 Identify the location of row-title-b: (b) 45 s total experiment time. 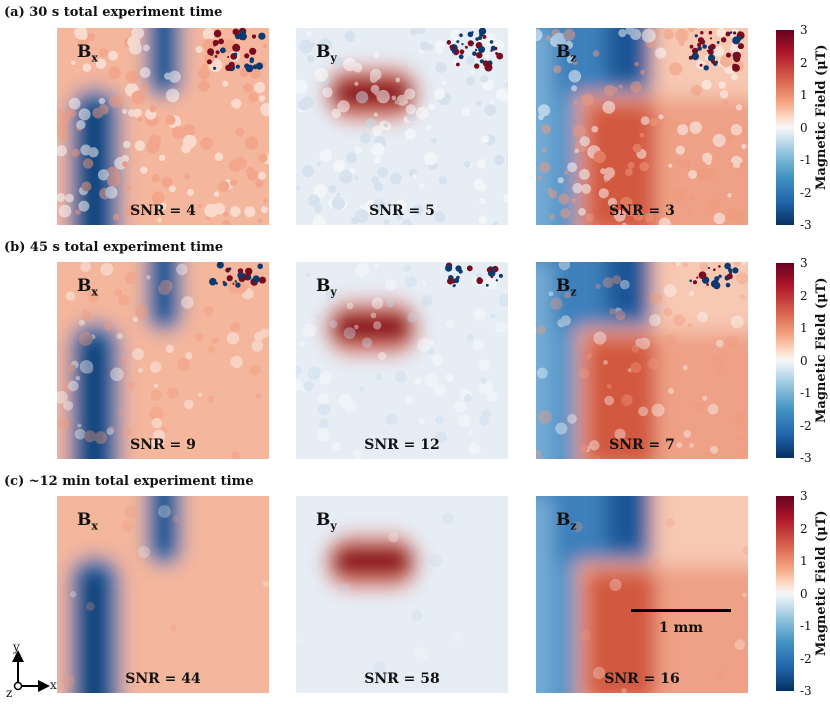
(114, 247).